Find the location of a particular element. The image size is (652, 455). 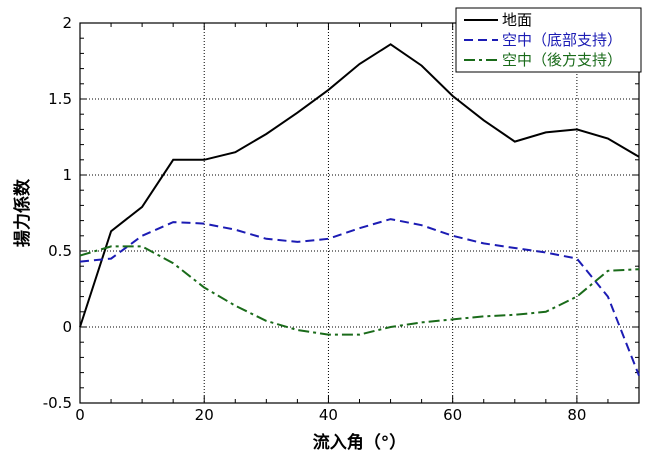

y-tick-label: 2 is located at coordinates (67, 23).